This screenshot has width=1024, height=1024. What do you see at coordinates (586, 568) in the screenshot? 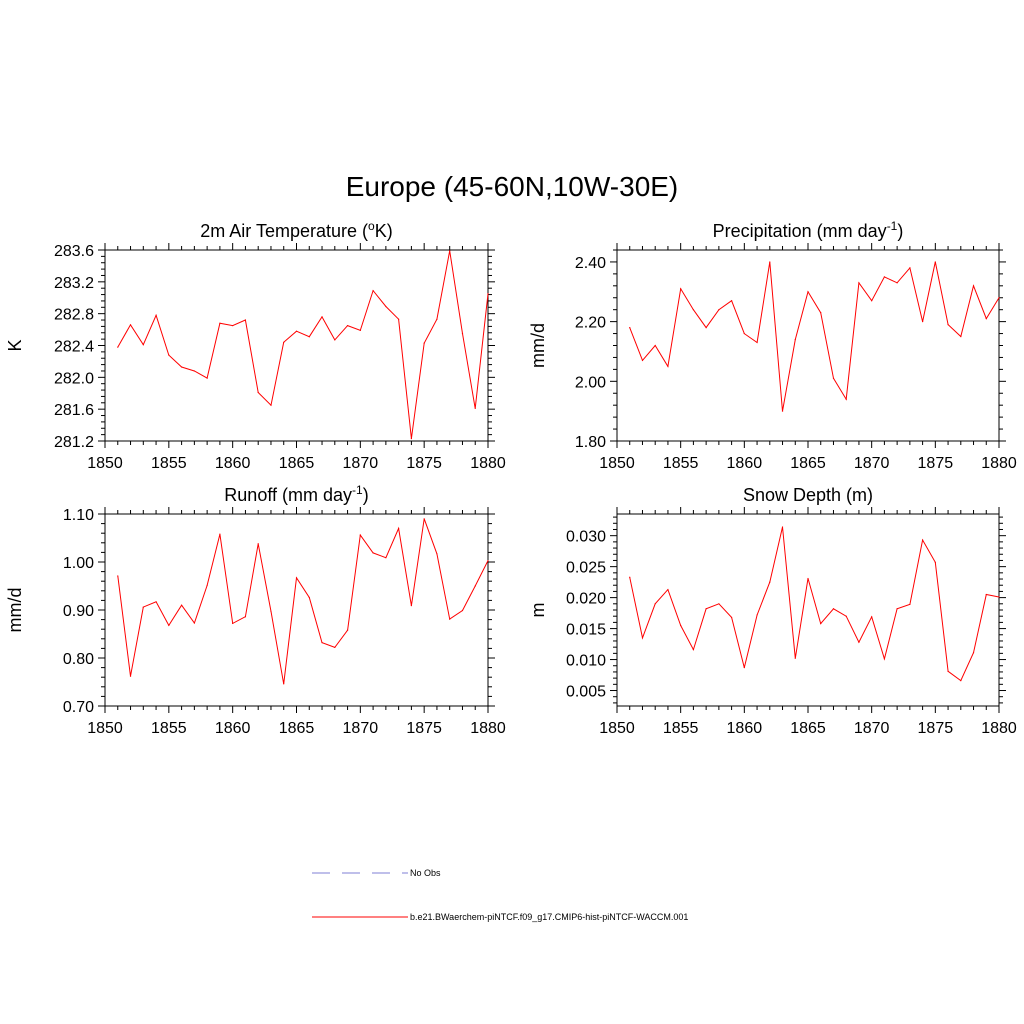
I see `y-tick-label: 0.025` at bounding box center [586, 568].